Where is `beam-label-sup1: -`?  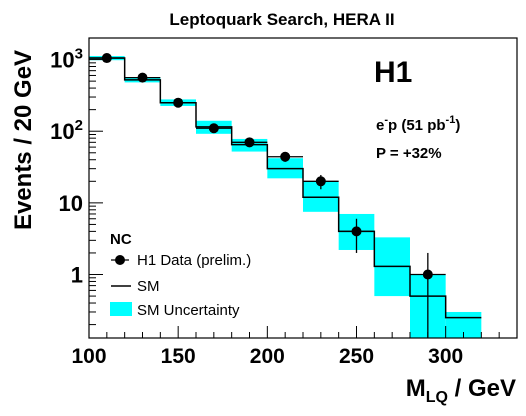 beam-label-sup1: - is located at coordinates (386, 120).